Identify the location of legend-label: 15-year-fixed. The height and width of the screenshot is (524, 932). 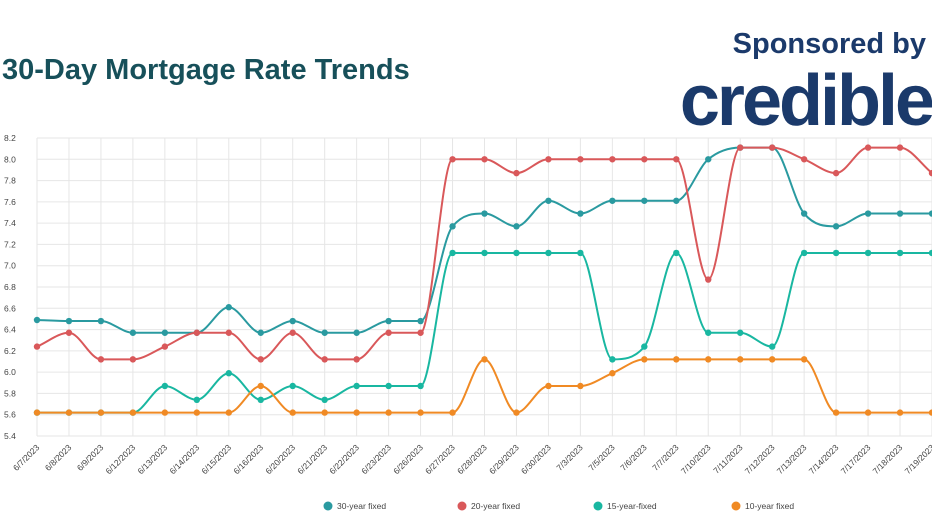
(632, 506).